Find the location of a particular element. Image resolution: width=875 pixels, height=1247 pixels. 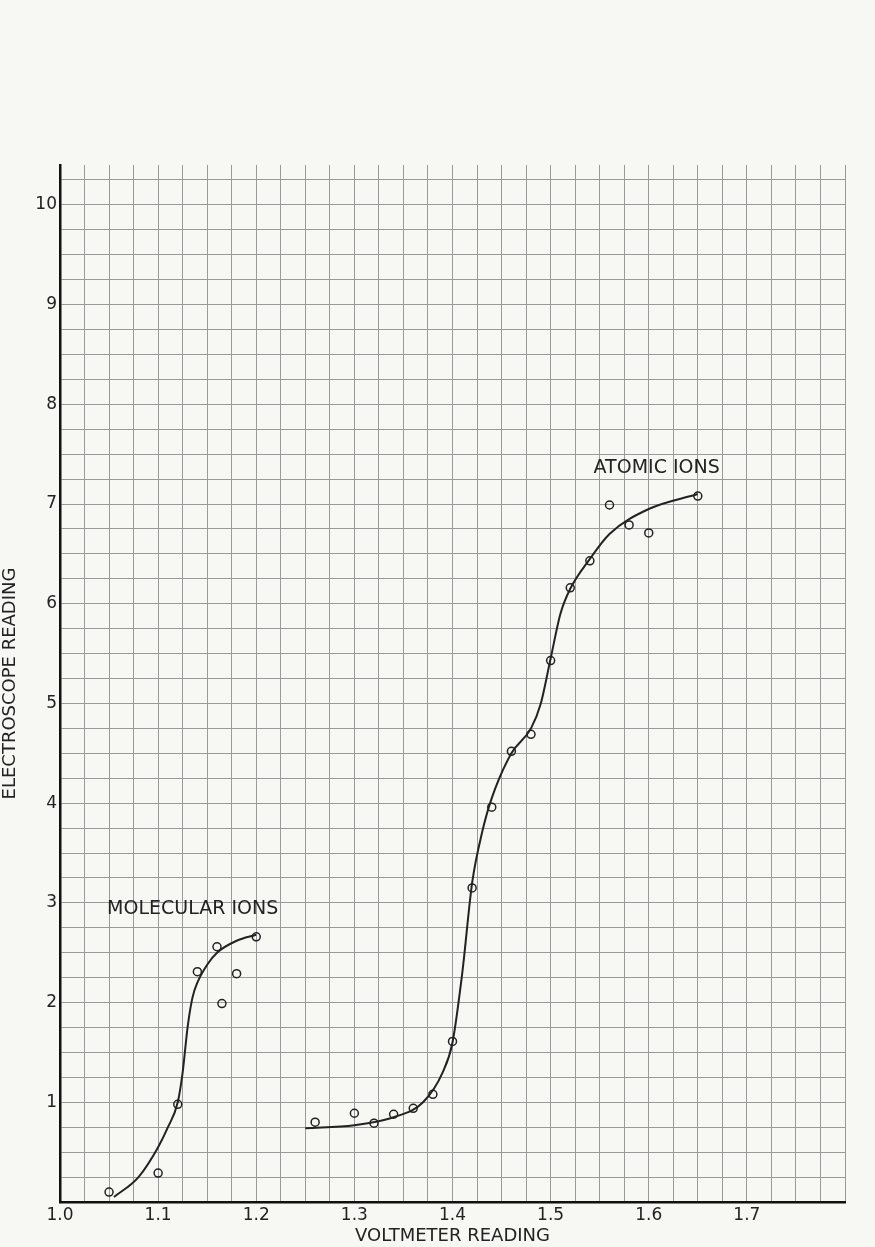

y-tick-label: 8 is located at coordinates (51, 402).